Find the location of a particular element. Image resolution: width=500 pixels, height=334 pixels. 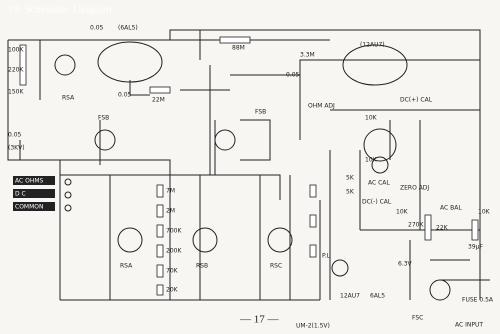

label: 700K is located at coordinates (174, 231).